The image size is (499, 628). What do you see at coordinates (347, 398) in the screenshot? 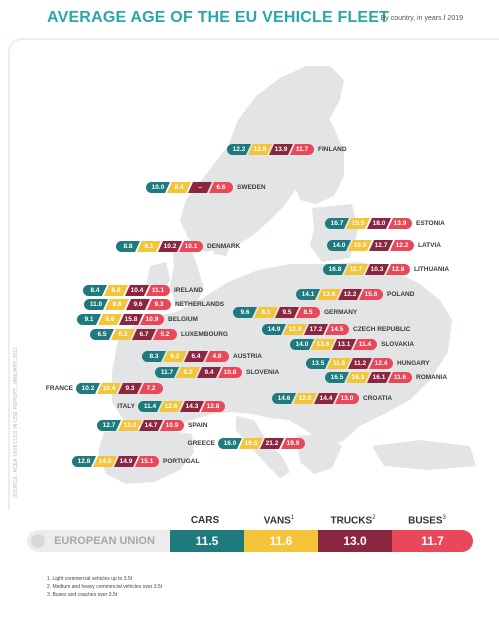
I see `value-buses-croatia: 13.0` at bounding box center [347, 398].